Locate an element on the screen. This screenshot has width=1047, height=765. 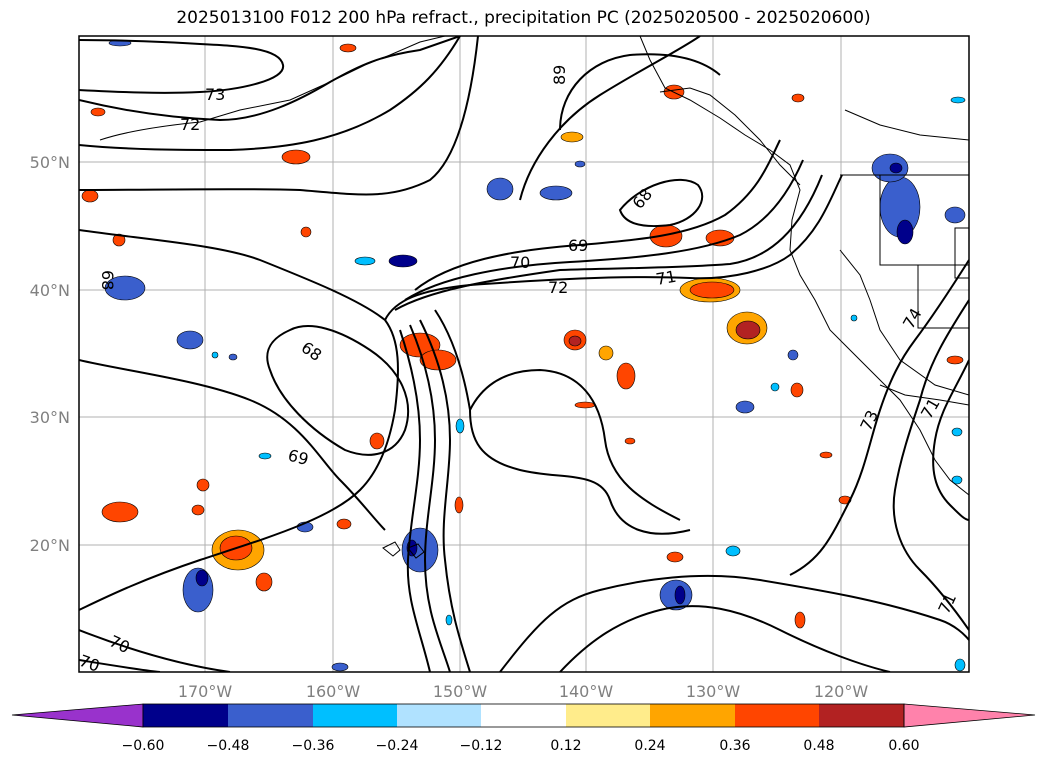
contour-70-central is located at coordinates (604, 230).